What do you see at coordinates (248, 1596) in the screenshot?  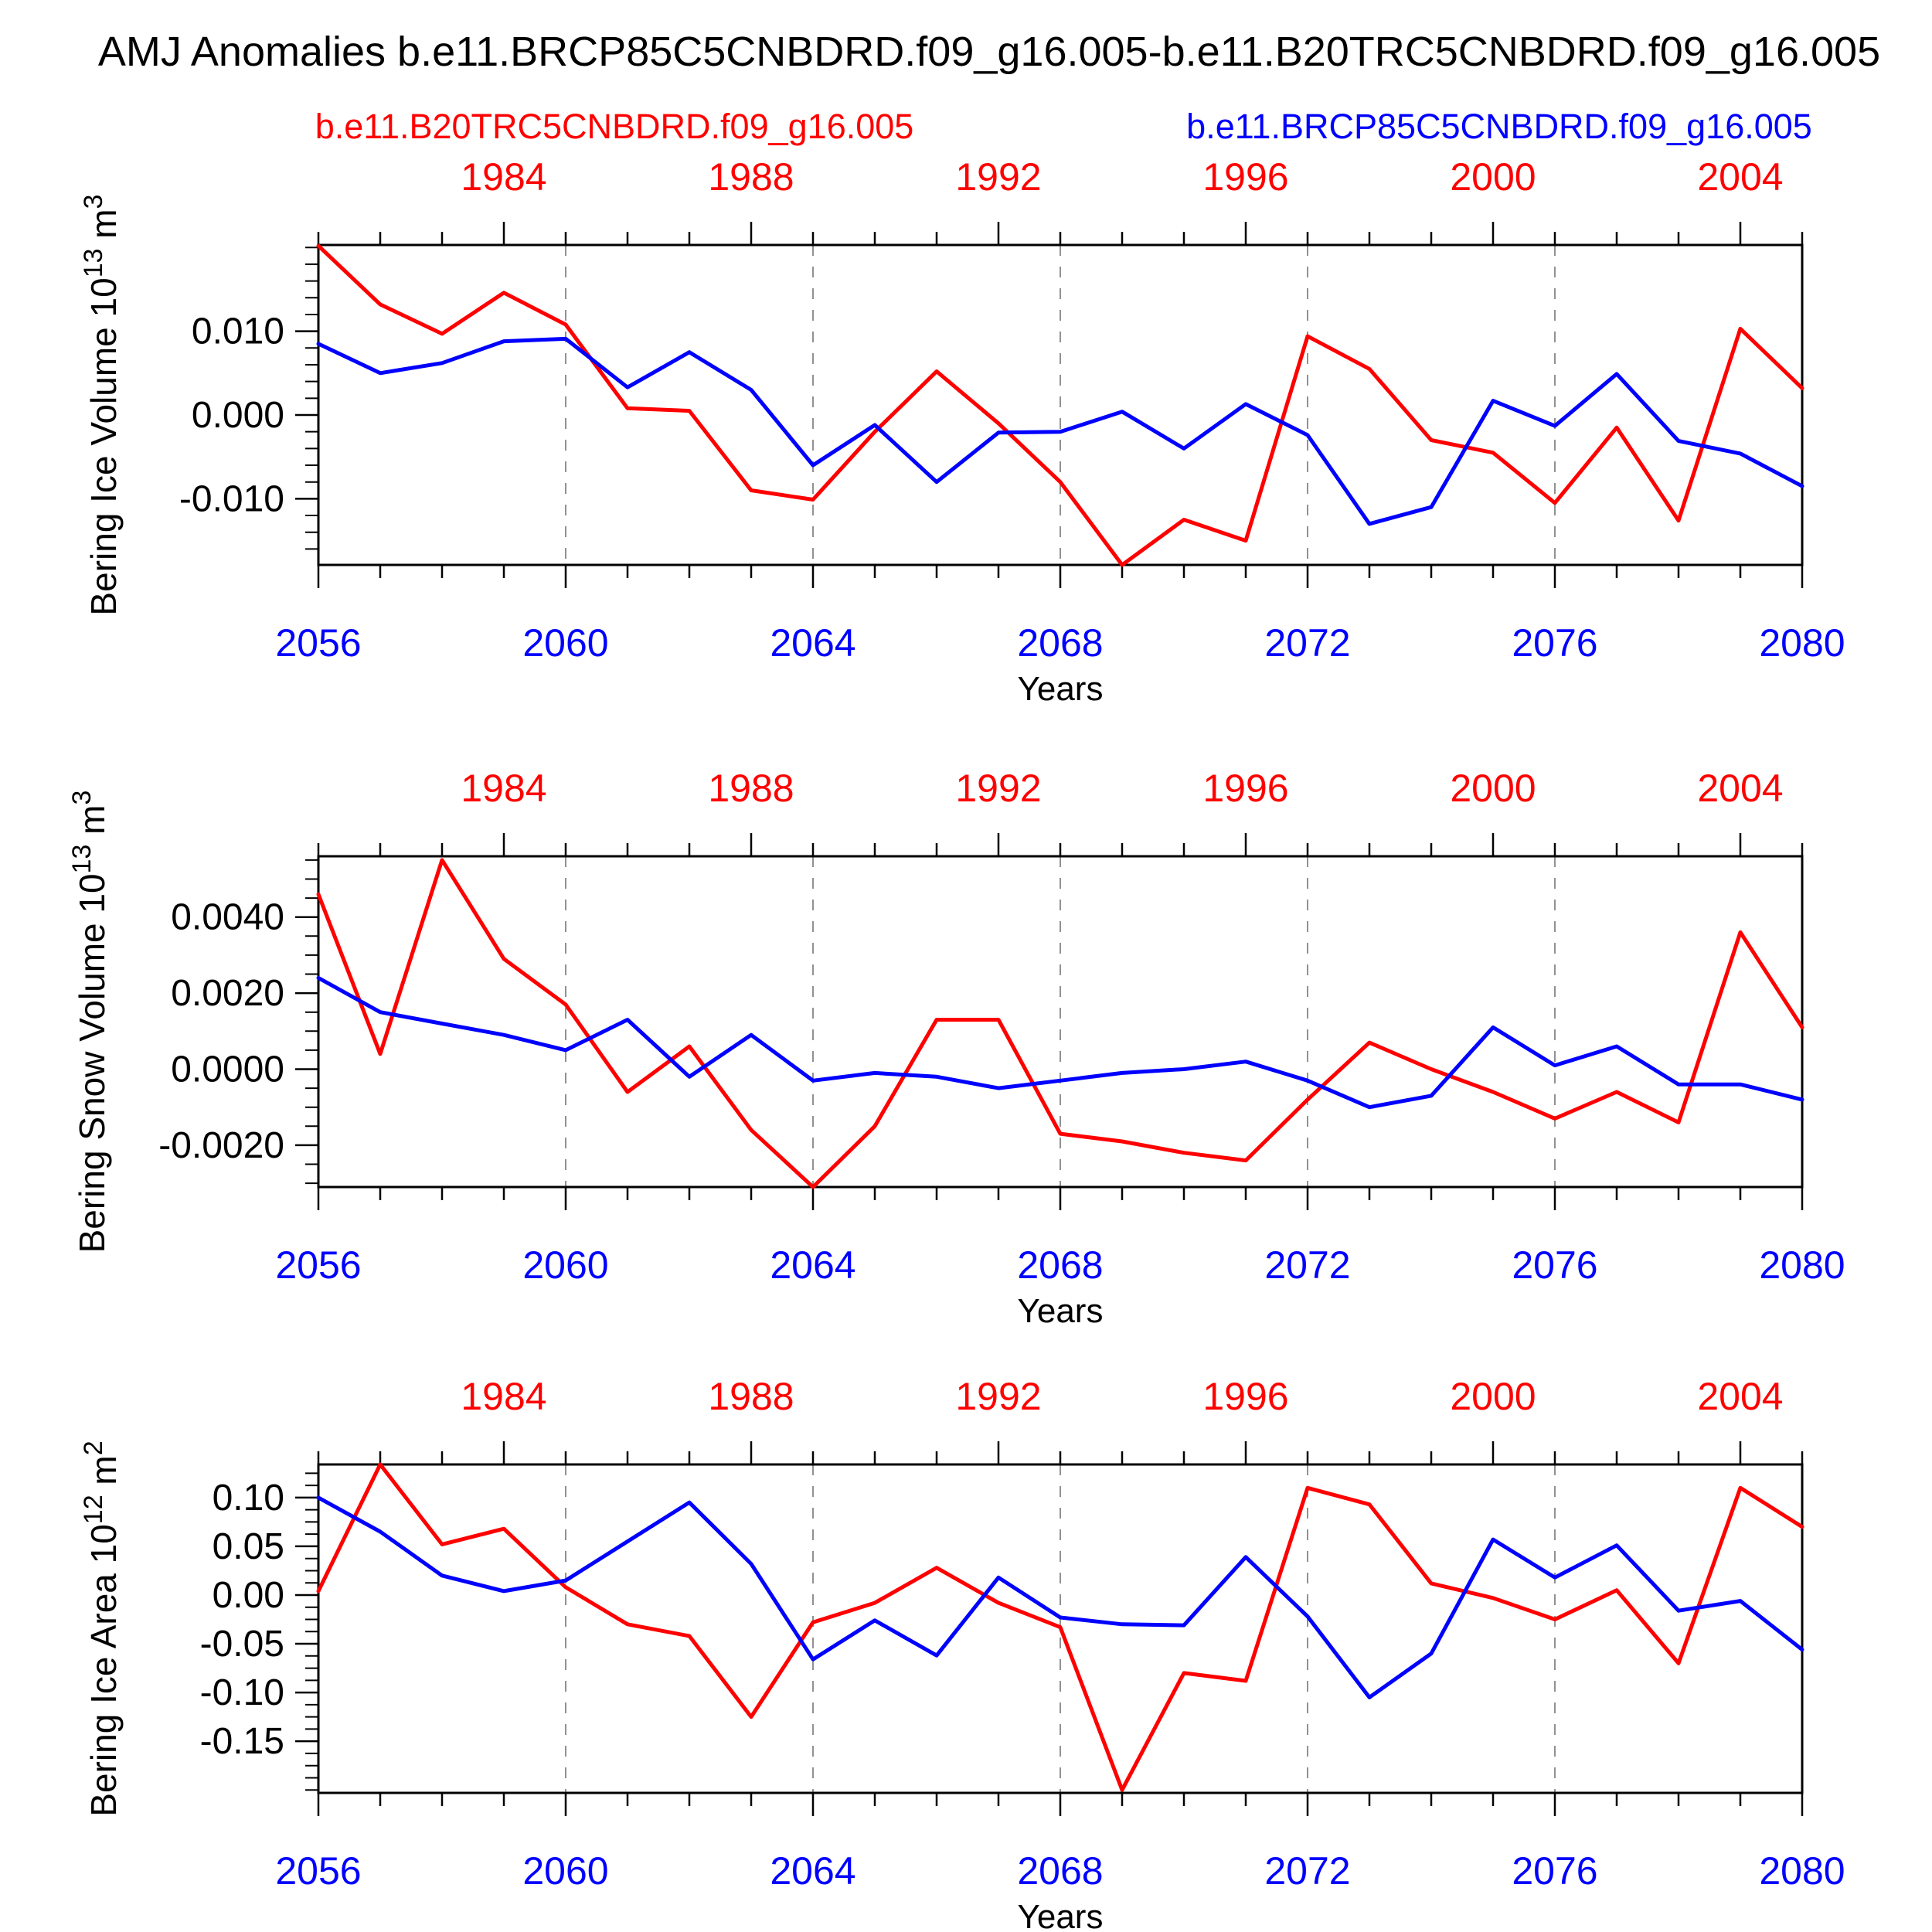 I see `y-tick-label: 0.00` at bounding box center [248, 1596].